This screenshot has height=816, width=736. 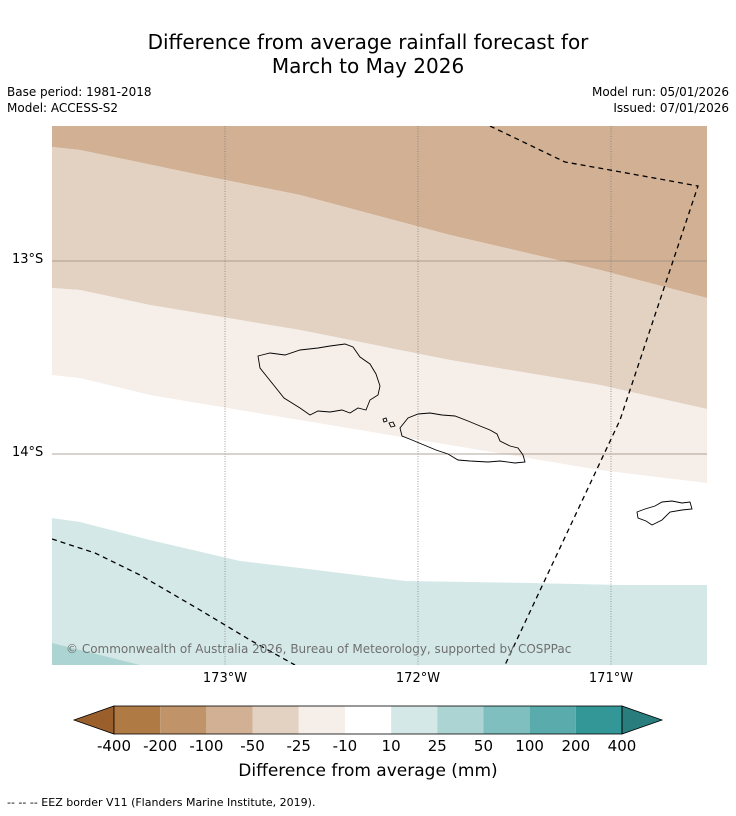 I want to click on colorbar-tick-label: -400, so click(x=114, y=746).